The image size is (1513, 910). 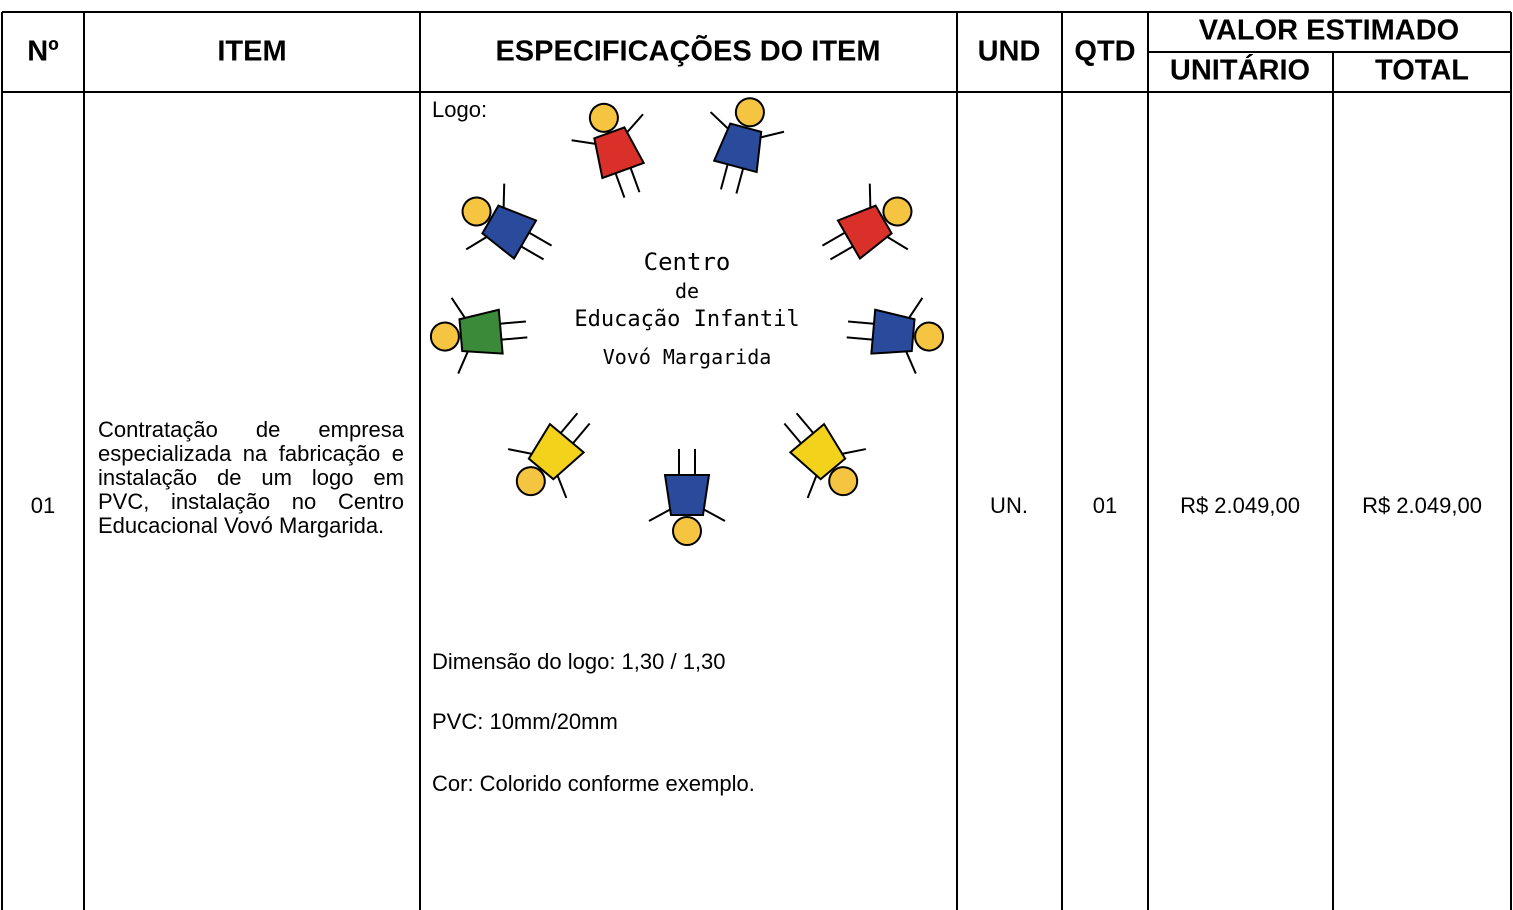 What do you see at coordinates (1009, 51) in the screenshot?
I see `header-und: UND` at bounding box center [1009, 51].